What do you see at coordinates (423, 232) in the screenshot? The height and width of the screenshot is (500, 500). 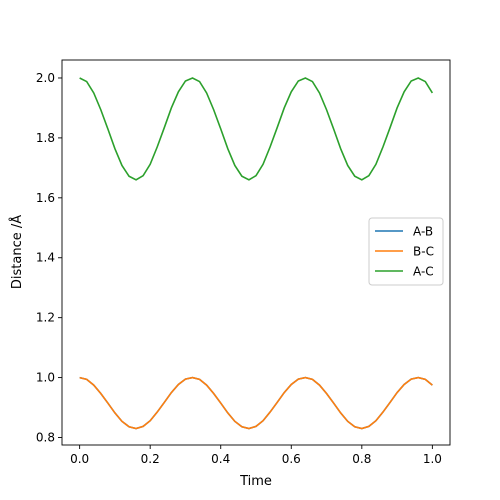 I see `legend-label-a-b: A-B` at bounding box center [423, 232].